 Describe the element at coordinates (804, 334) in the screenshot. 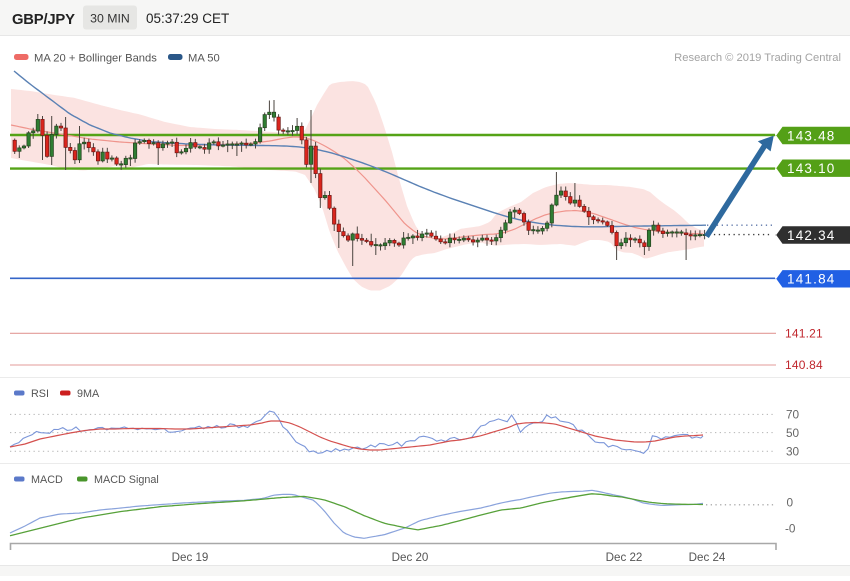

I see `svg-text: 141.21` at that location.